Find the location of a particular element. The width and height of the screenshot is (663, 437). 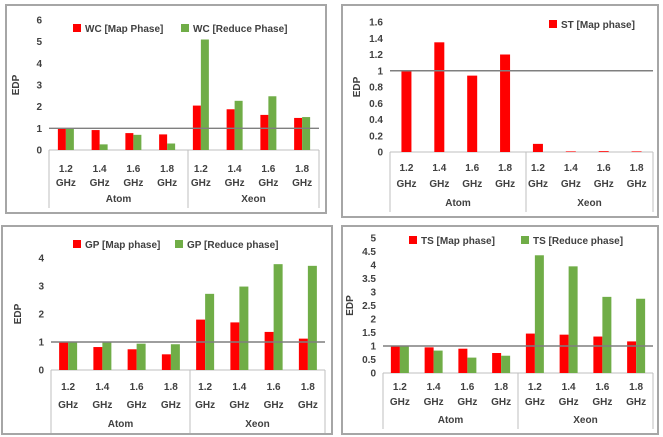

y-tick-label: 1.4 is located at coordinates (376, 39).